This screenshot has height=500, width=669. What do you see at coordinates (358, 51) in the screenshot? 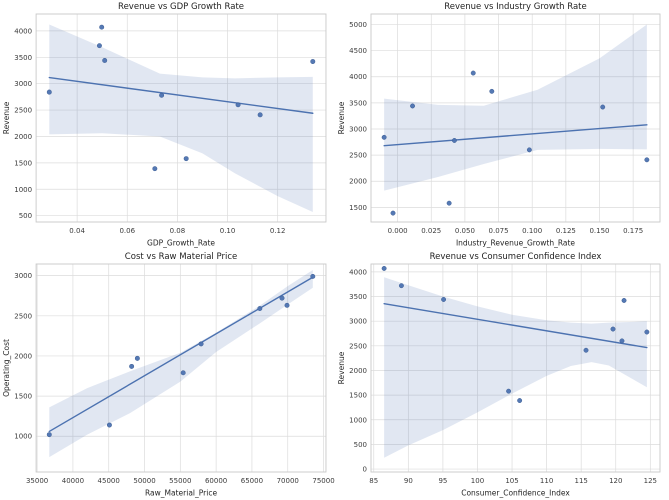
I see `y-tick-label: 4500` at bounding box center [358, 51].